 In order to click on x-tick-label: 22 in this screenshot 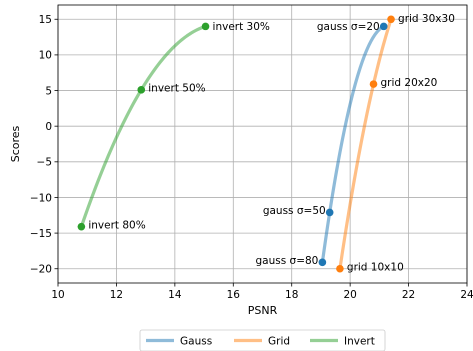, I will do `click(408, 295)`.